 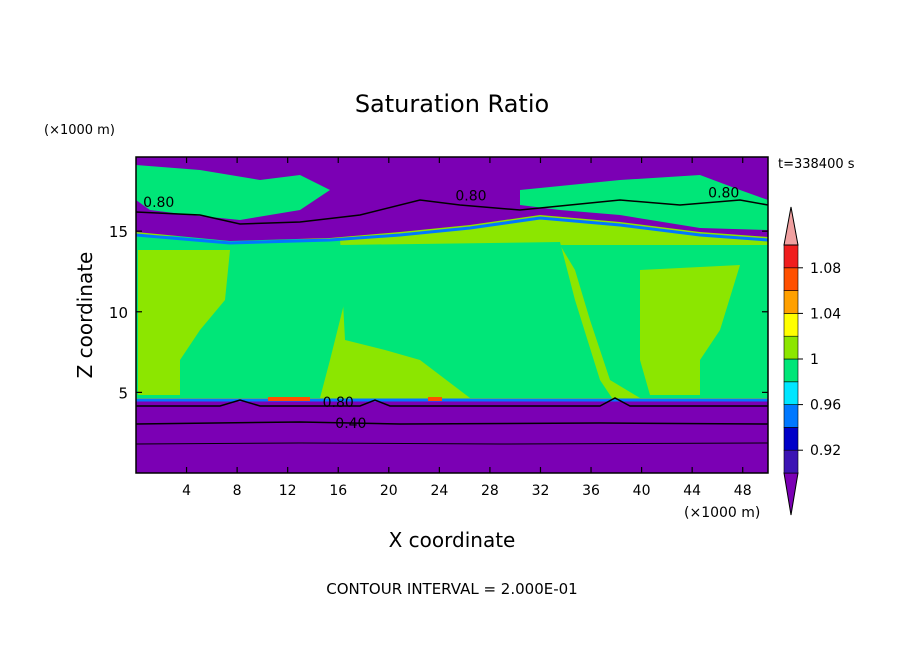 What do you see at coordinates (233, 192) in the screenshot?
I see `upper-moist-band` at bounding box center [233, 192].